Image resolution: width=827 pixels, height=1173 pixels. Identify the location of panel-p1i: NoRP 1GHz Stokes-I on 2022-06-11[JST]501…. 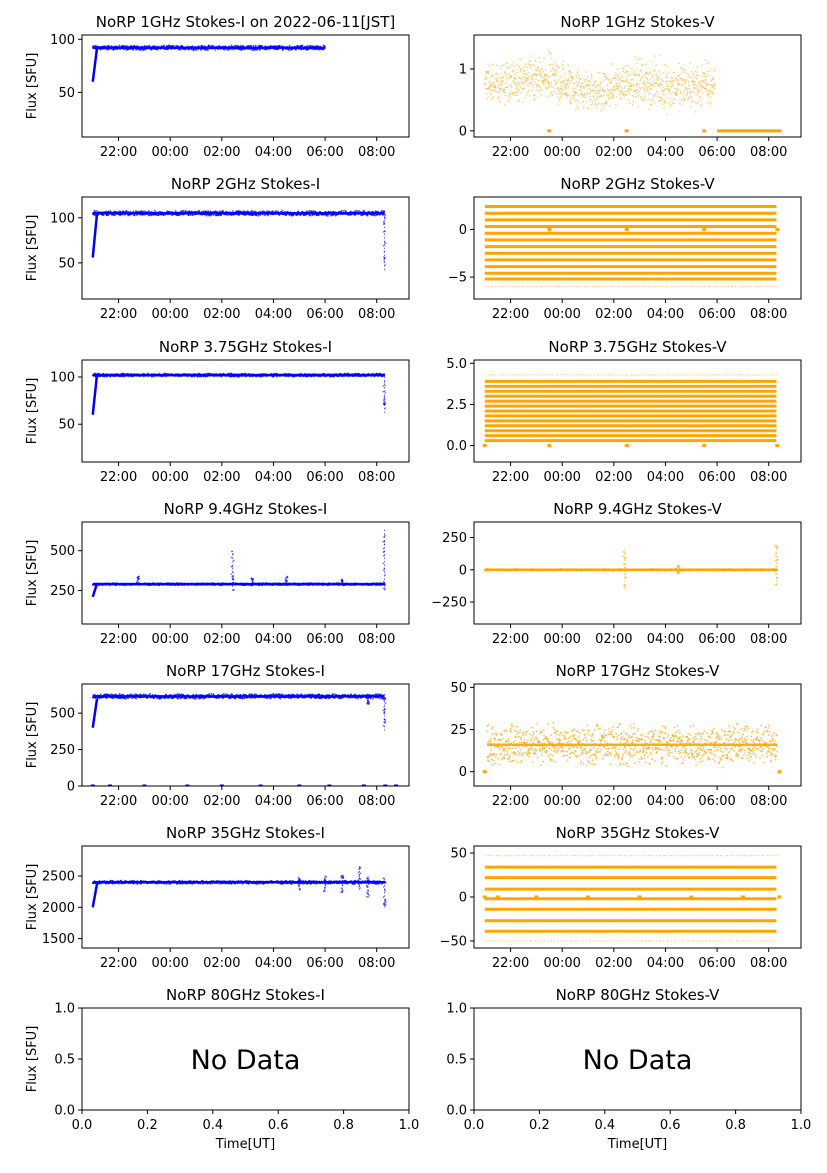
(217, 86).